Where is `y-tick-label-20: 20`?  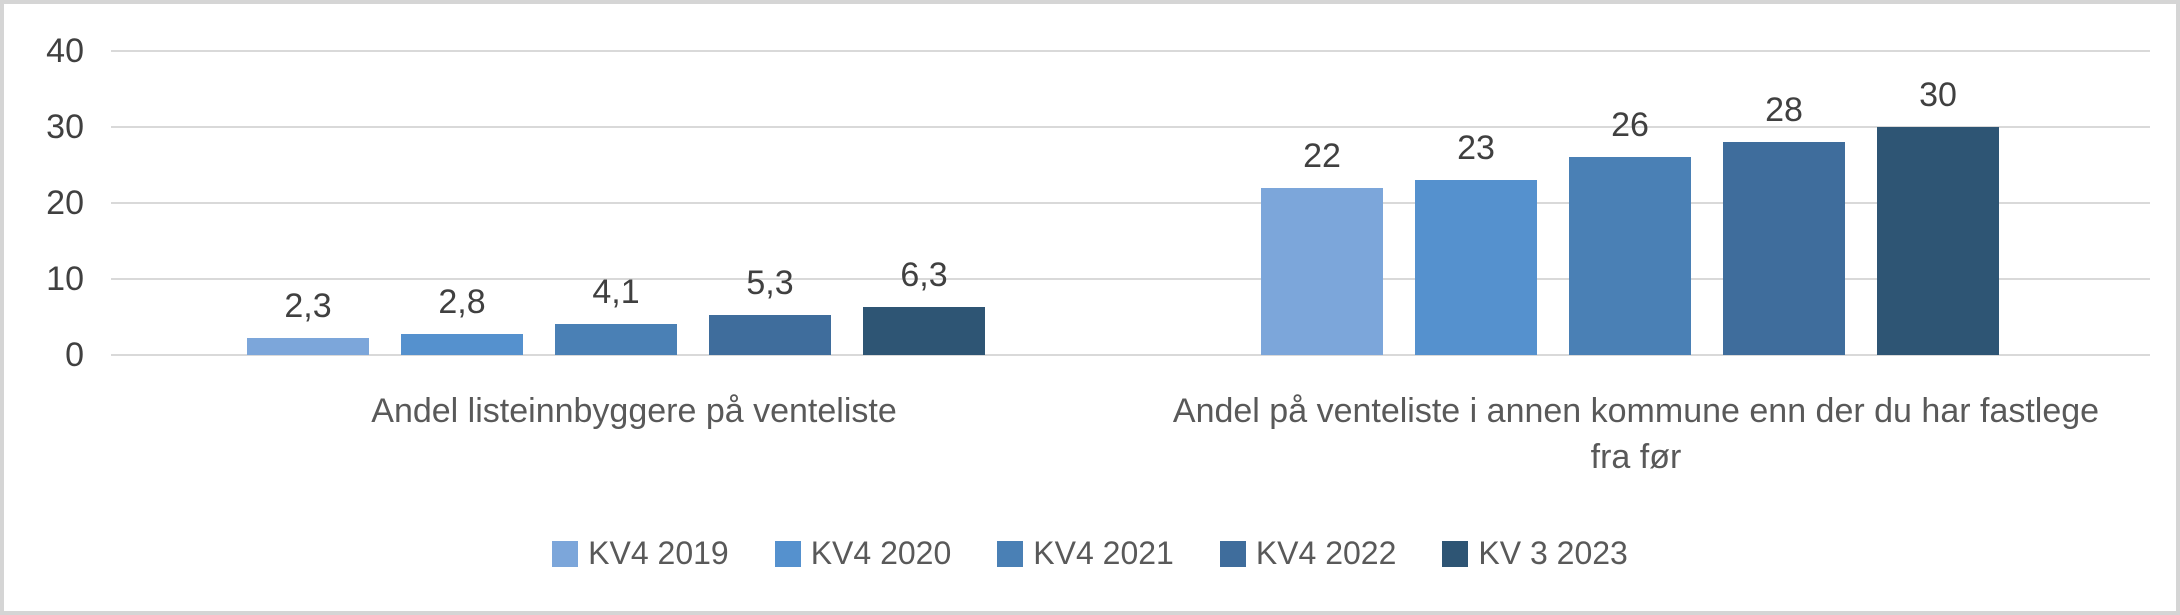
y-tick-label-20: 20 is located at coordinates (65, 203).